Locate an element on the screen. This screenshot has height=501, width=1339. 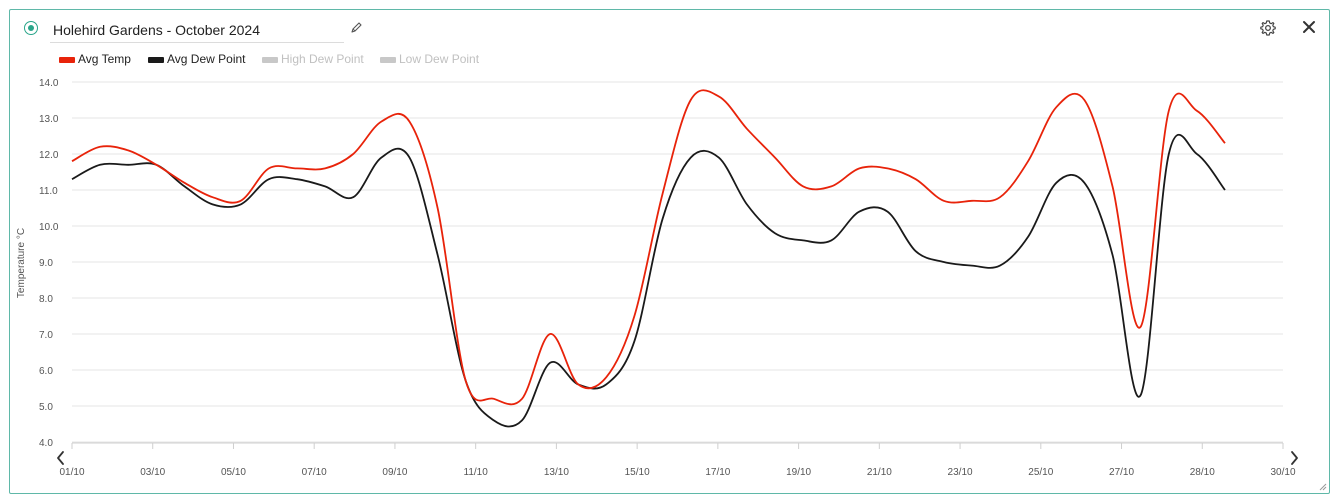
title-field: Holehird Gardens - October 2024 is located at coordinates (197, 30).